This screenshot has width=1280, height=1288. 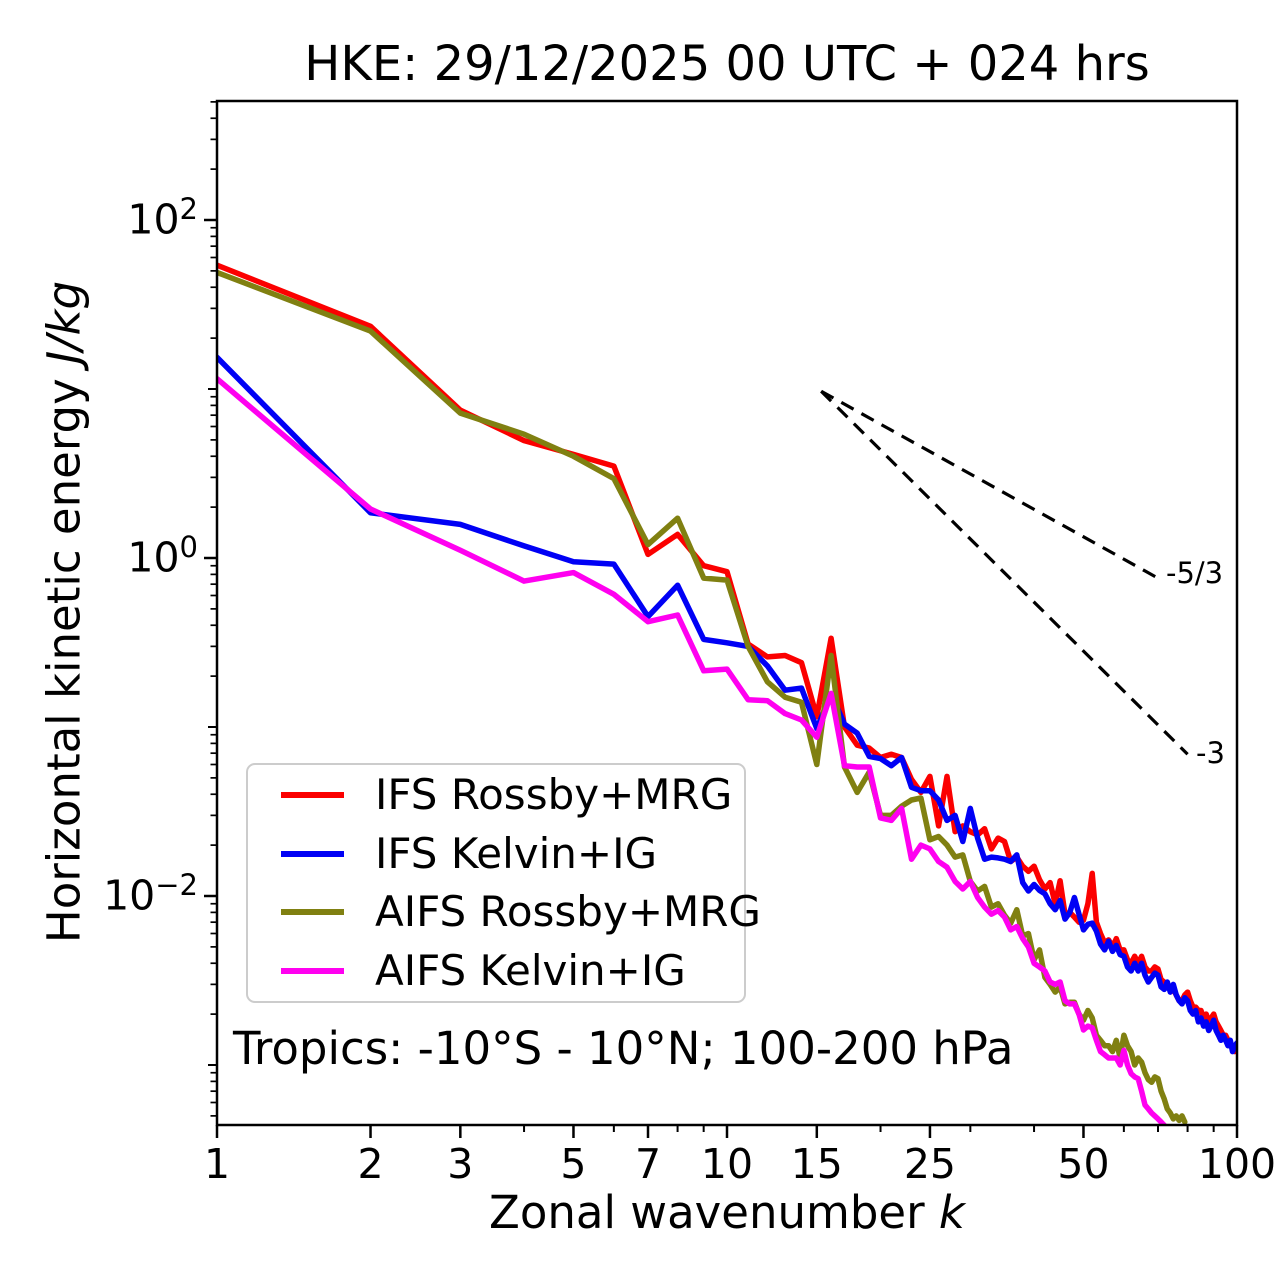 I want to click on y-axis-label-units: J/kg, so click(x=64, y=322).